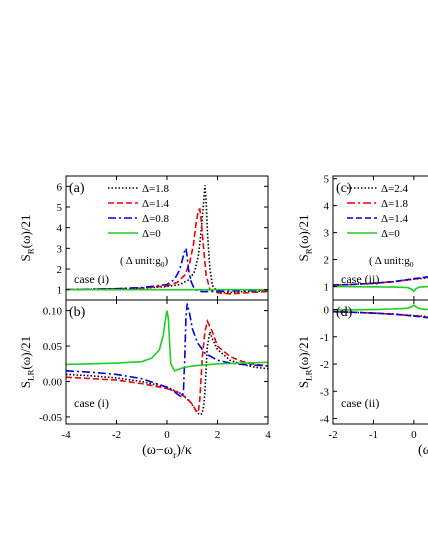 This screenshot has width=428, height=554. Describe the element at coordinates (395, 189) in the screenshot. I see `legend-label: Δ=2.4` at that location.